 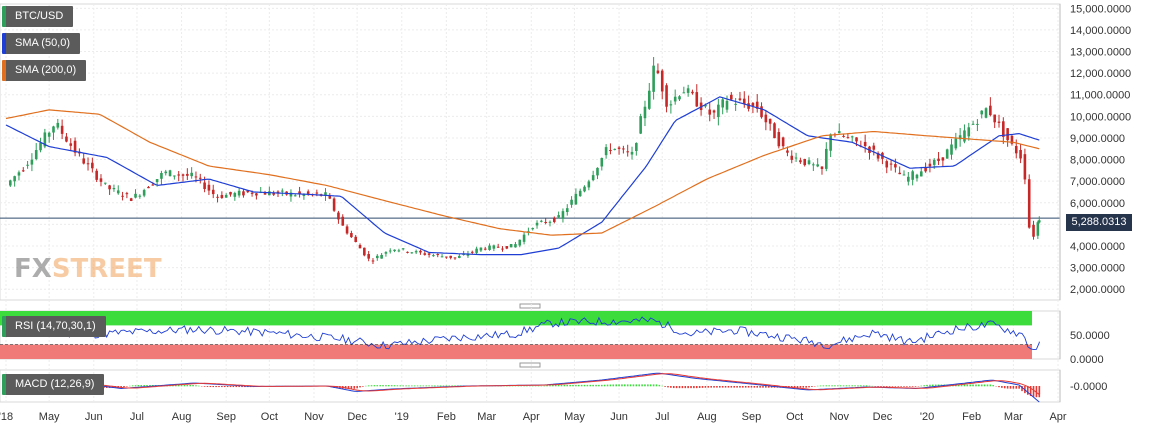 What do you see at coordinates (44, 70) in the screenshot?
I see `legend-sma200: SMA (200,0)` at bounding box center [44, 70].